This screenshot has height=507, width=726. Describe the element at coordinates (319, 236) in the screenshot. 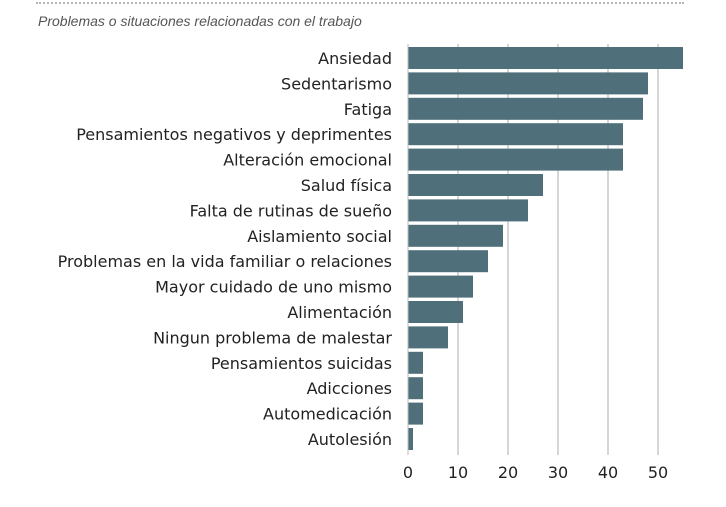

I see `category-label-7: Aislamiento social` at that location.